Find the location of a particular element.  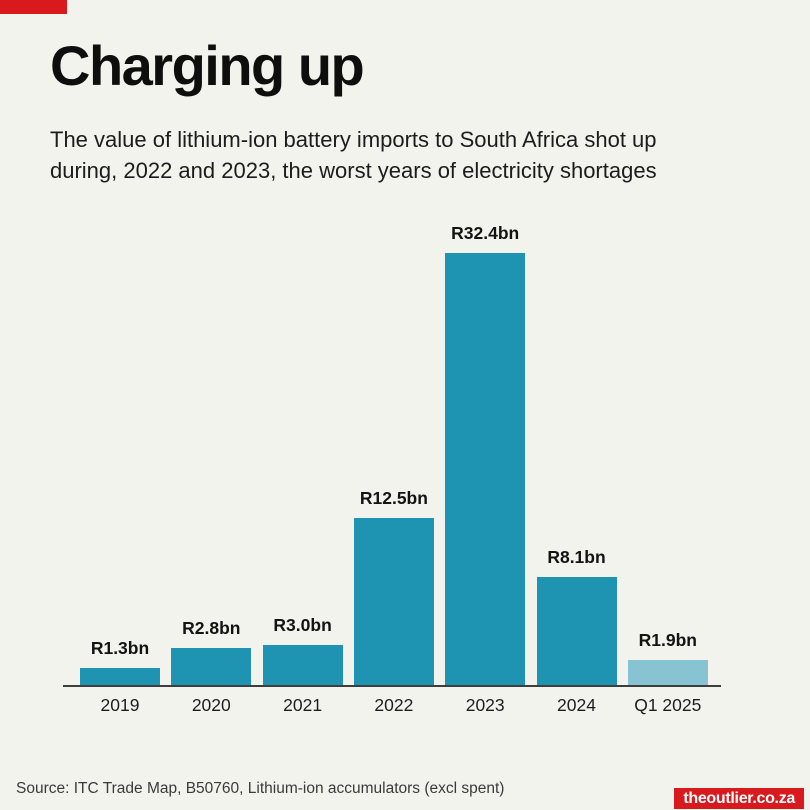

bar-value-label-q1-2025: R1.9bn is located at coordinates (667, 639).